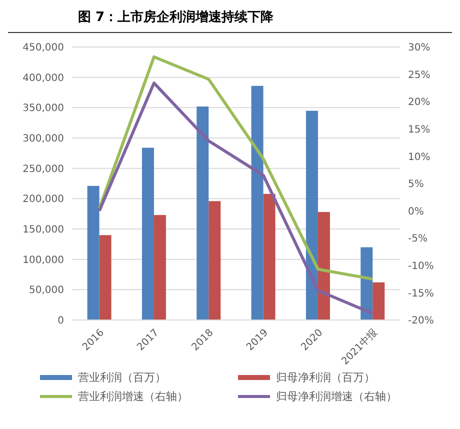 The image size is (460, 429). Describe the element at coordinates (43, 48) in the screenshot. I see `y-tick-label: 450,000` at that location.